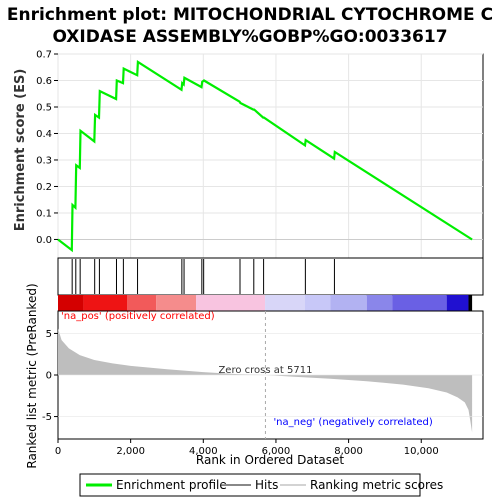 This screenshot has width=500, height=500. What do you see at coordinates (32, 375) in the screenshot?
I see `rank-axis-label: Ranked list metric (PreRanked)` at bounding box center [32, 375].